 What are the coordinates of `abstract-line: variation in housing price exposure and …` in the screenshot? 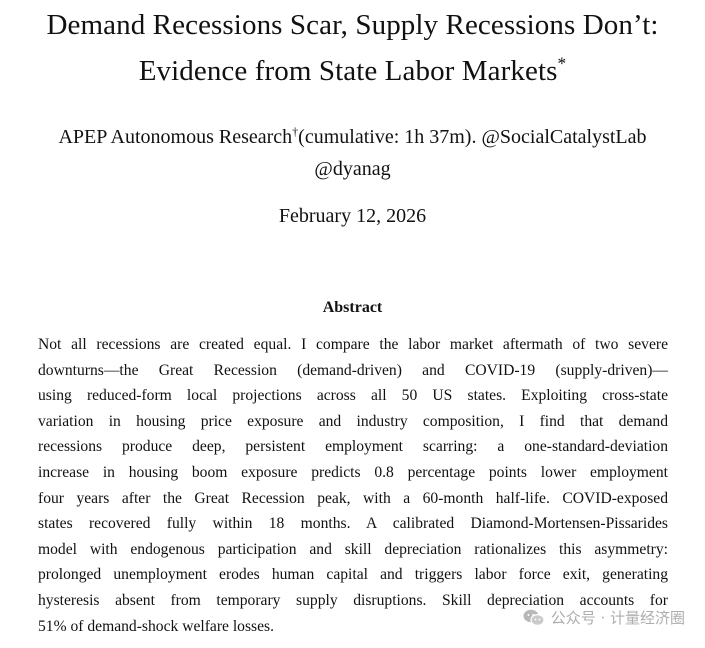 It's located at (353, 421).